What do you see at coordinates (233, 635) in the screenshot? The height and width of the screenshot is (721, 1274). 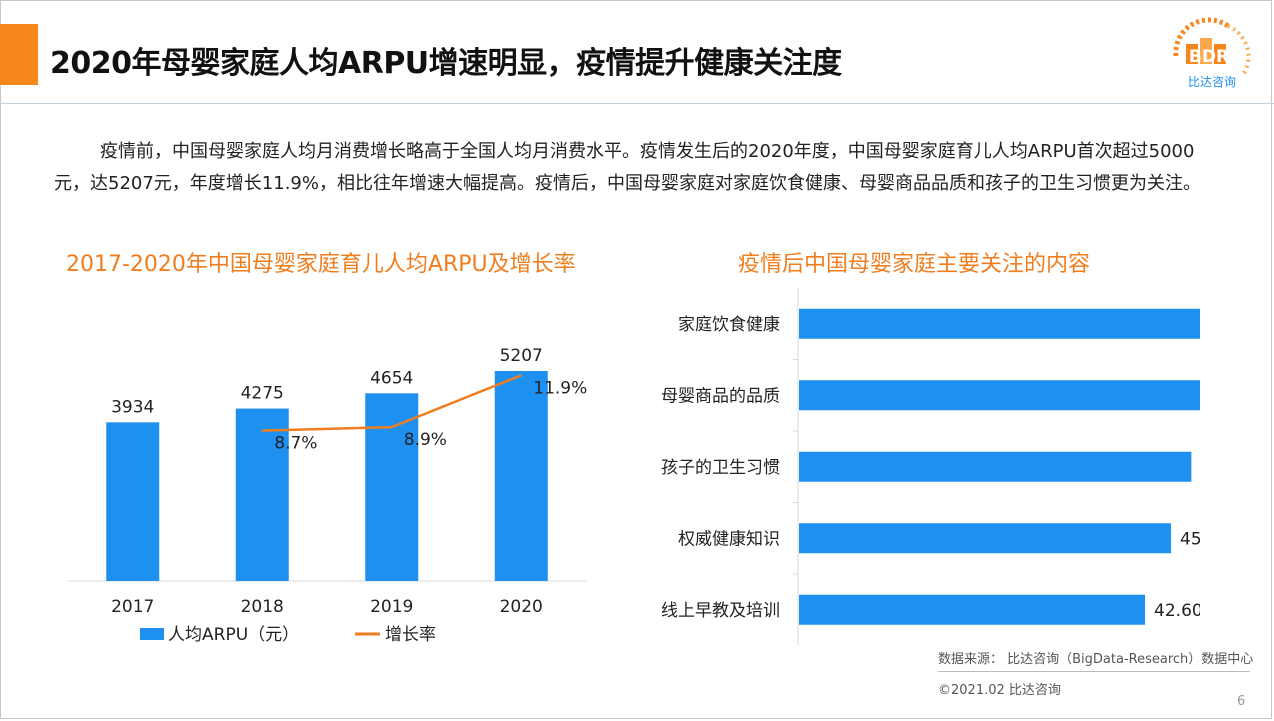 I see `legend-bar-label: 人均ARPU（元）` at bounding box center [233, 635].